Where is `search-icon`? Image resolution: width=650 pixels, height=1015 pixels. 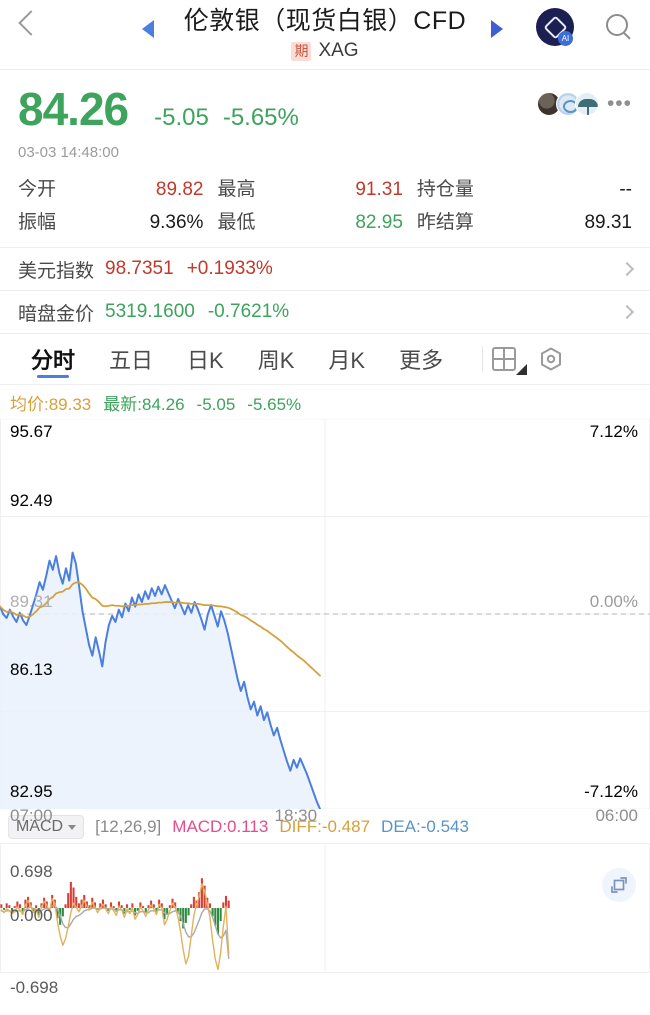
search-icon is located at coordinates (617, 25).